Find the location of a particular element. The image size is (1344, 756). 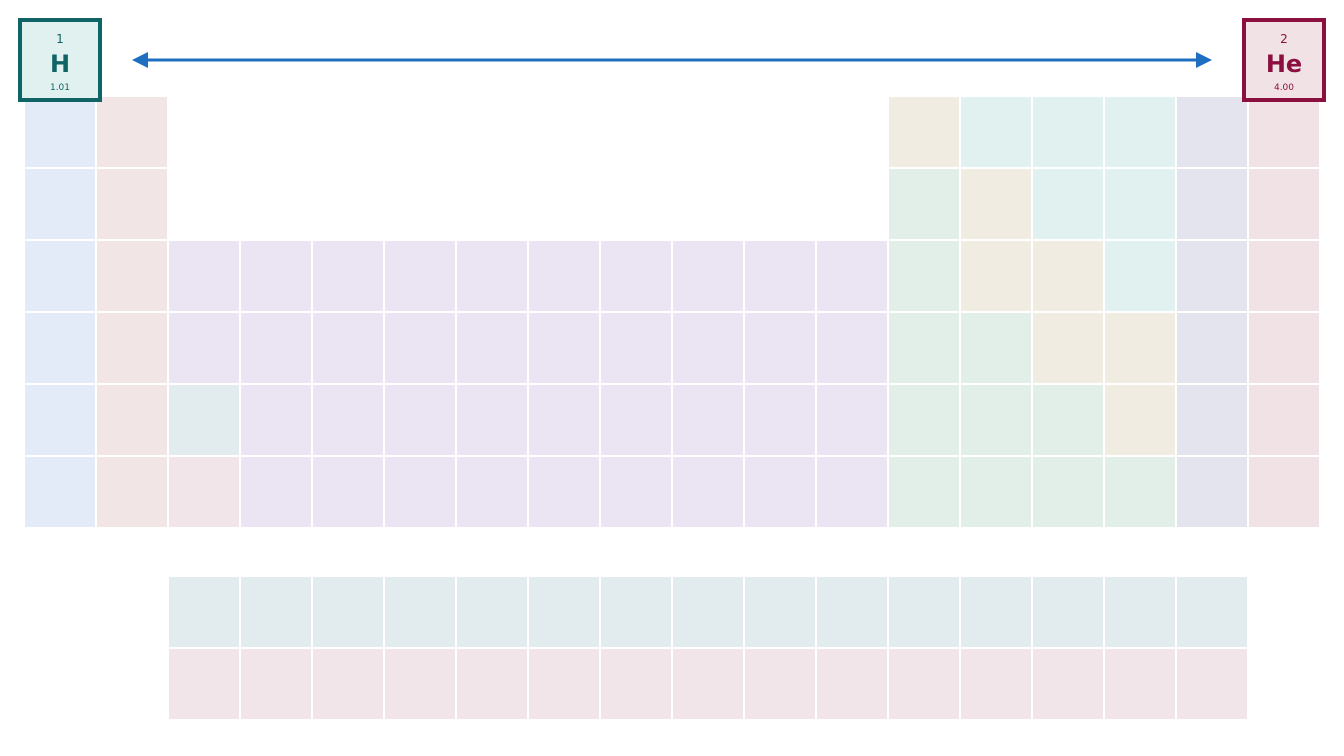

element-cell-p6-g13 is located at coordinates (924, 420).